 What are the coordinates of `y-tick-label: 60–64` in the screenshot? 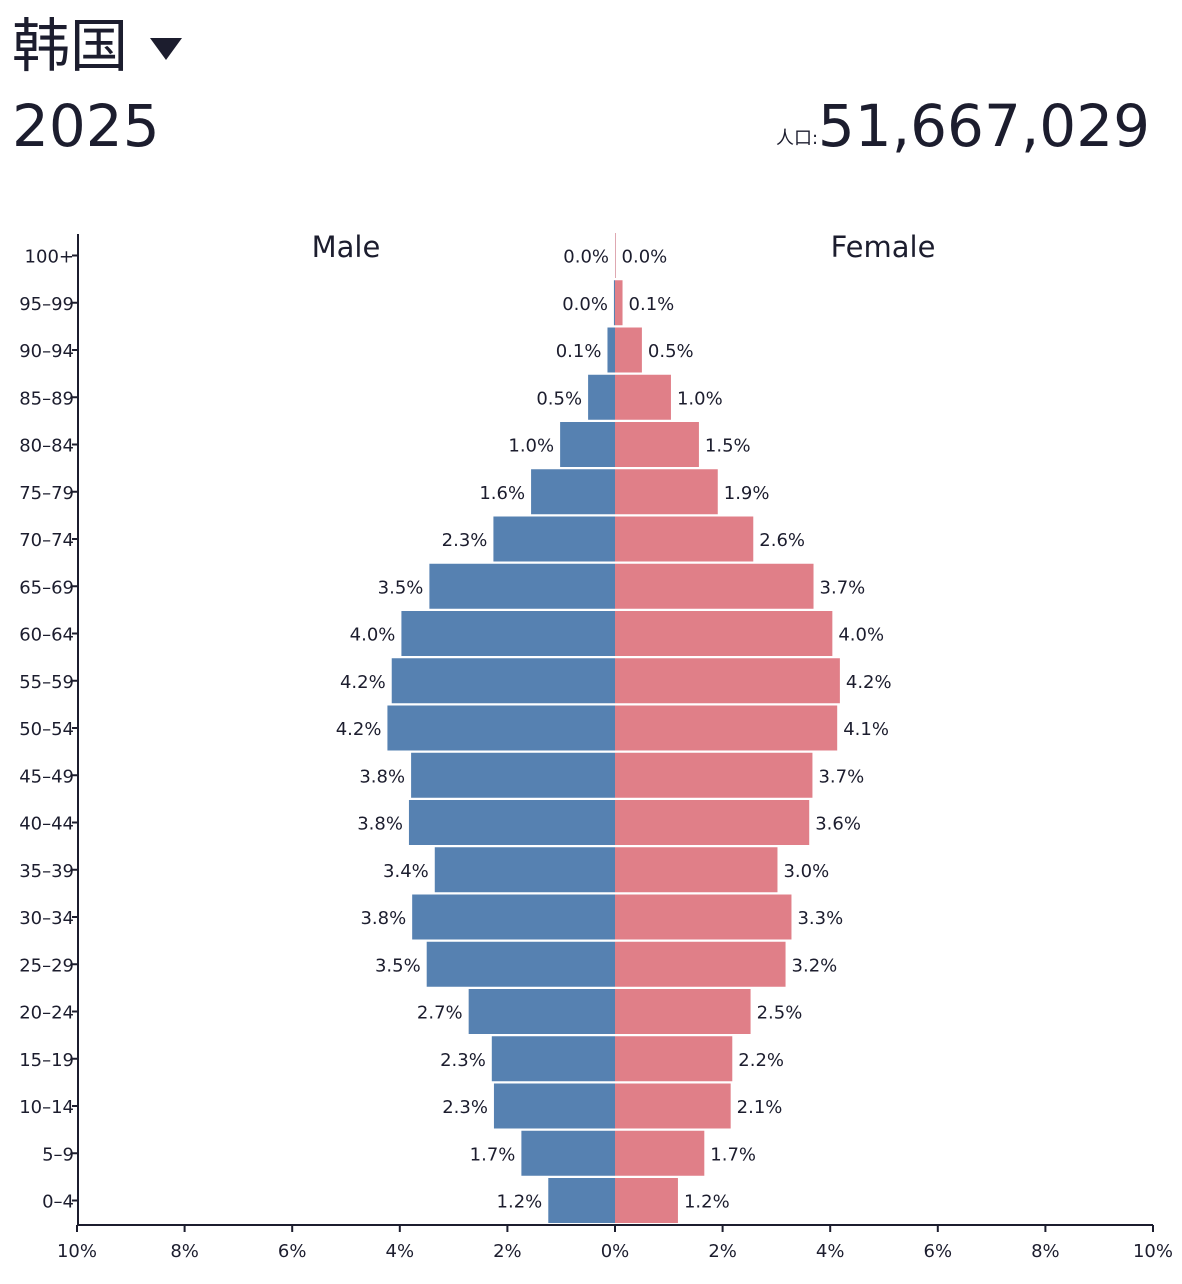 It's located at (46, 635).